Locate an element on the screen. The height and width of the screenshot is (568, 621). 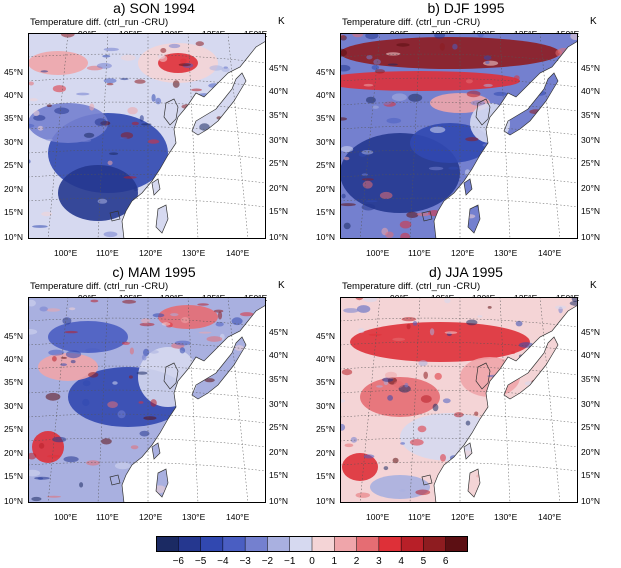
colorbar-tick-label: −2 is located at coordinates (267, 561).